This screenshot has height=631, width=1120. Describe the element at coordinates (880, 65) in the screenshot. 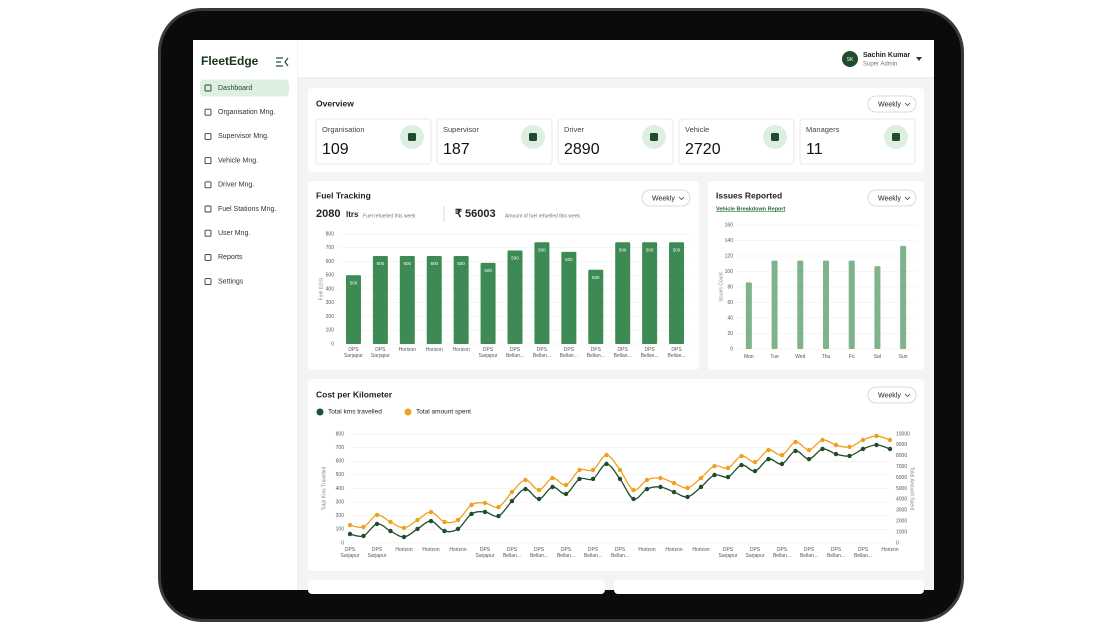

I see `user-role: Super Admin` at that location.